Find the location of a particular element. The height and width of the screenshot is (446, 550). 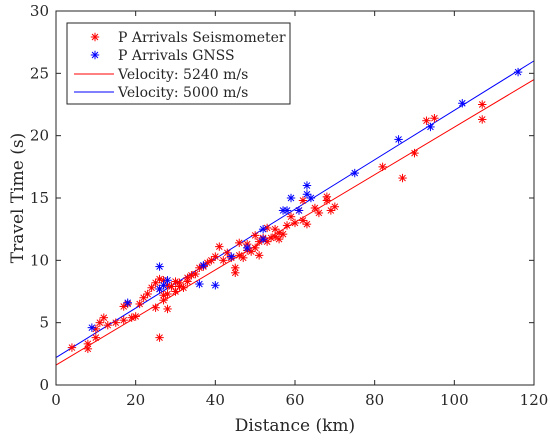

legend-label-velocity-5240: Velocity: 5240 m/s is located at coordinates (182, 75).